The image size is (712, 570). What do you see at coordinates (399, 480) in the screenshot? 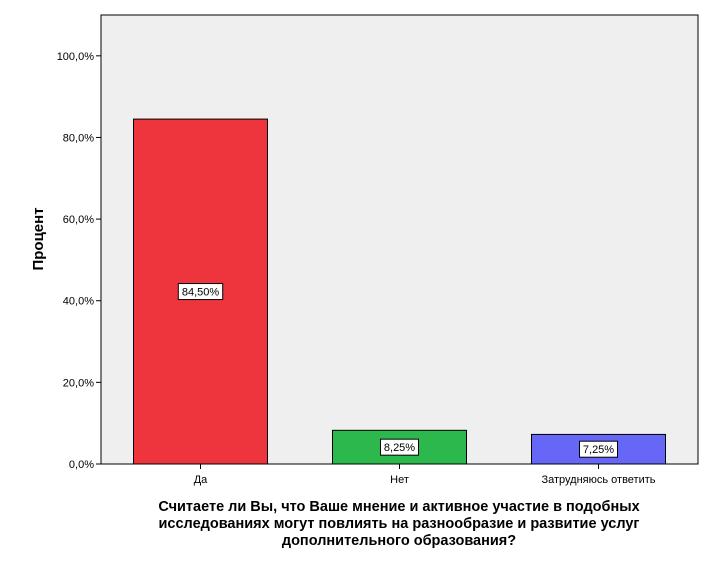
I see `x-tick-label: Нет` at bounding box center [399, 480].